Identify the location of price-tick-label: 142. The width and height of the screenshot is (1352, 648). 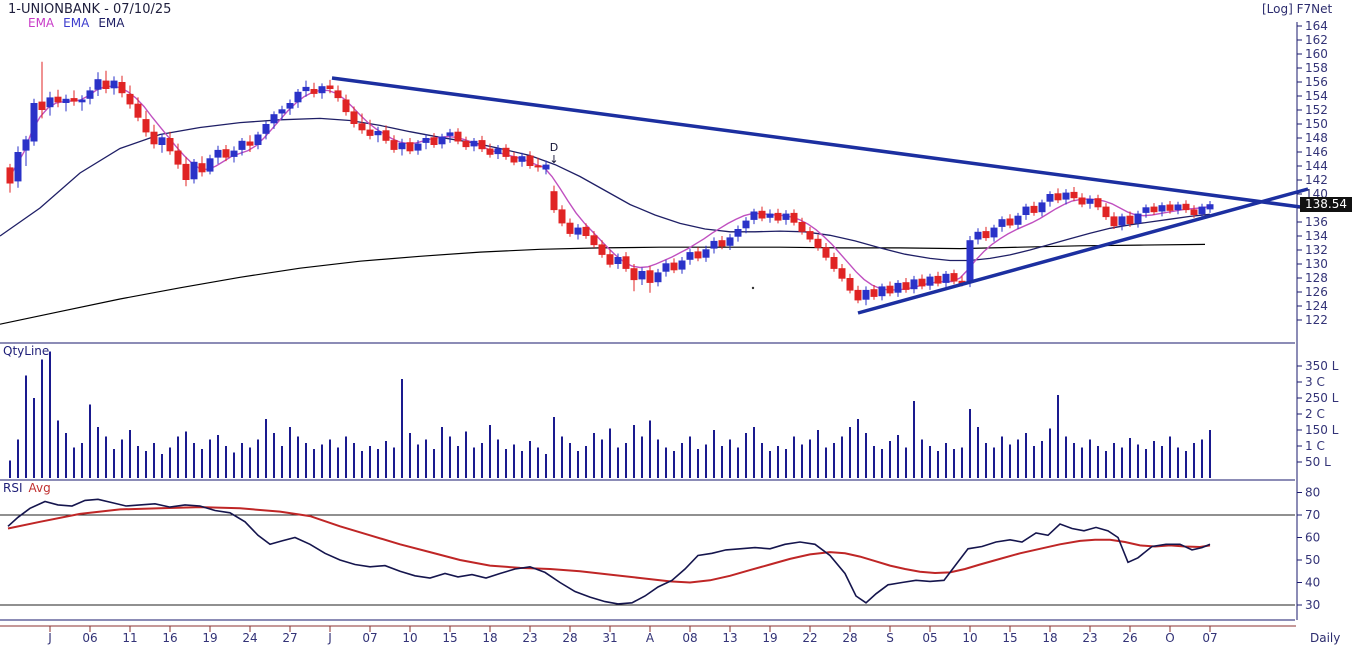
(1316, 180).